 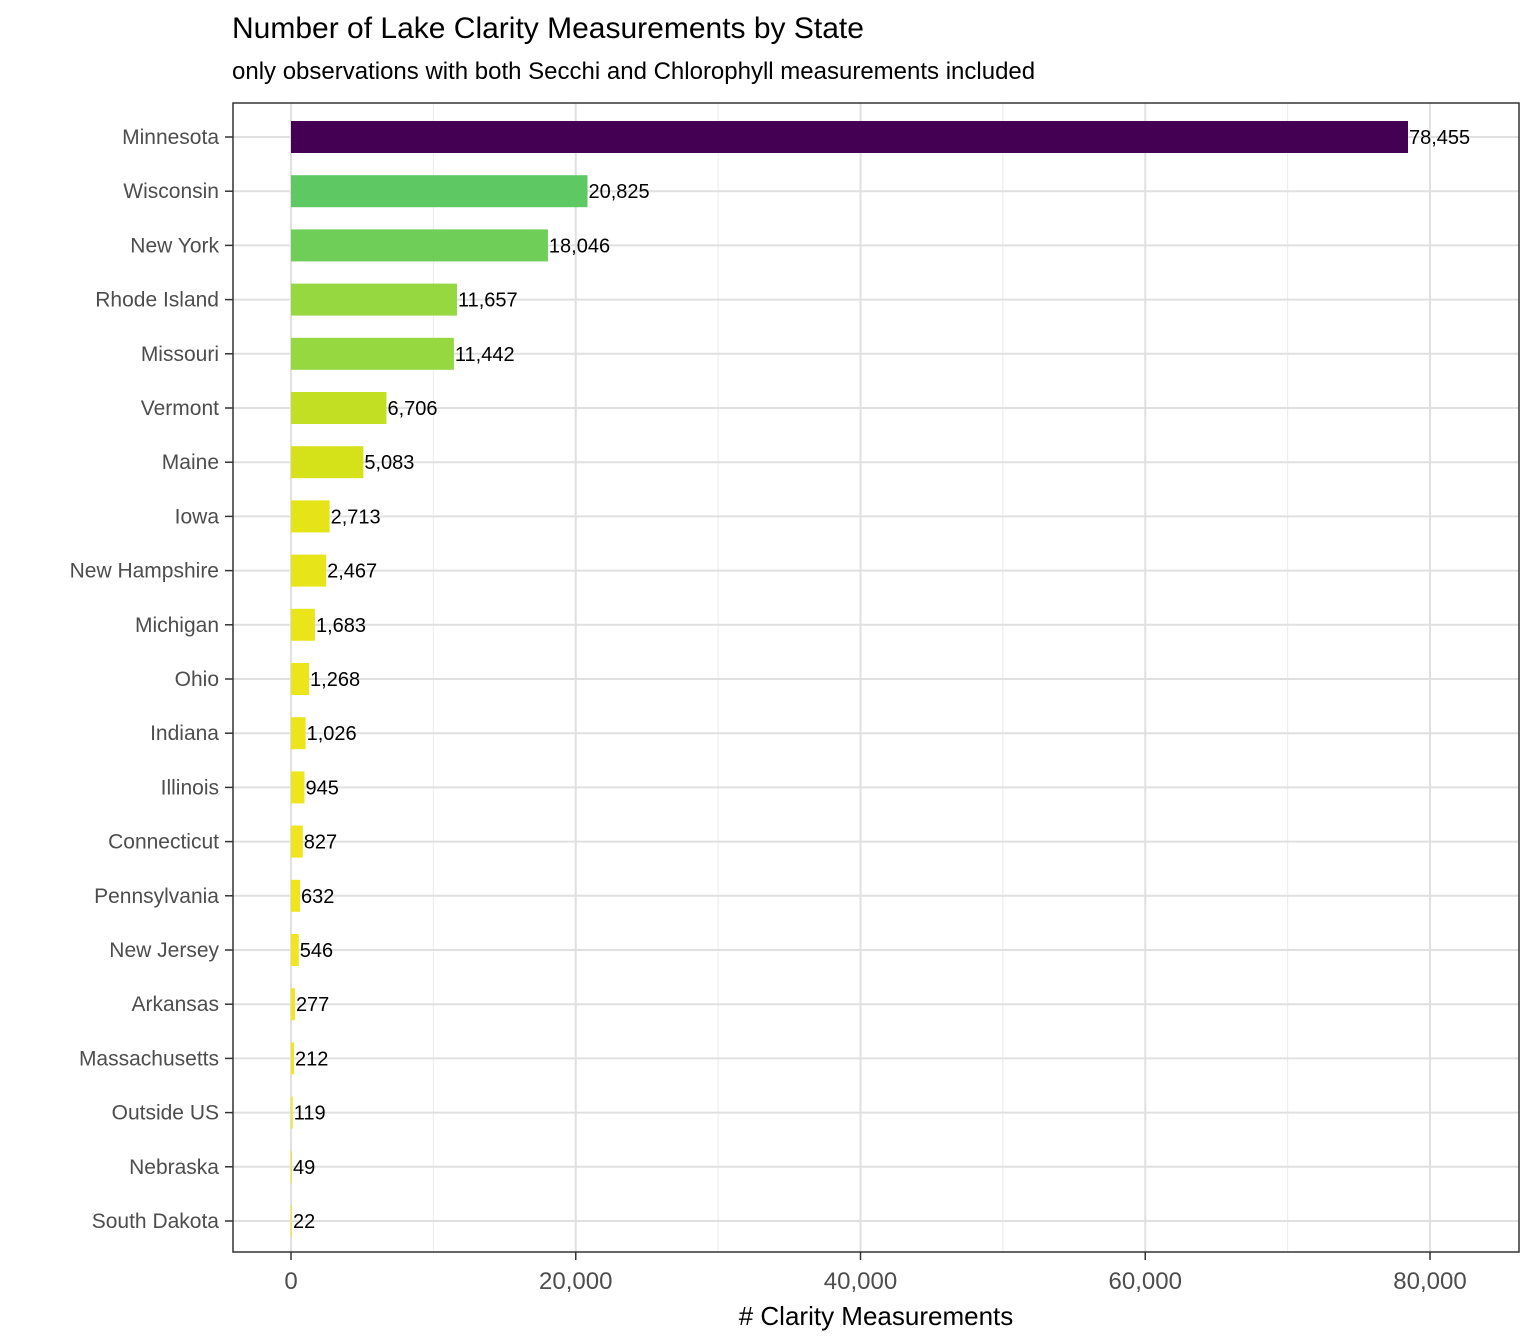 I want to click on y-tick-label: Nebraska, so click(x=174, y=1167).